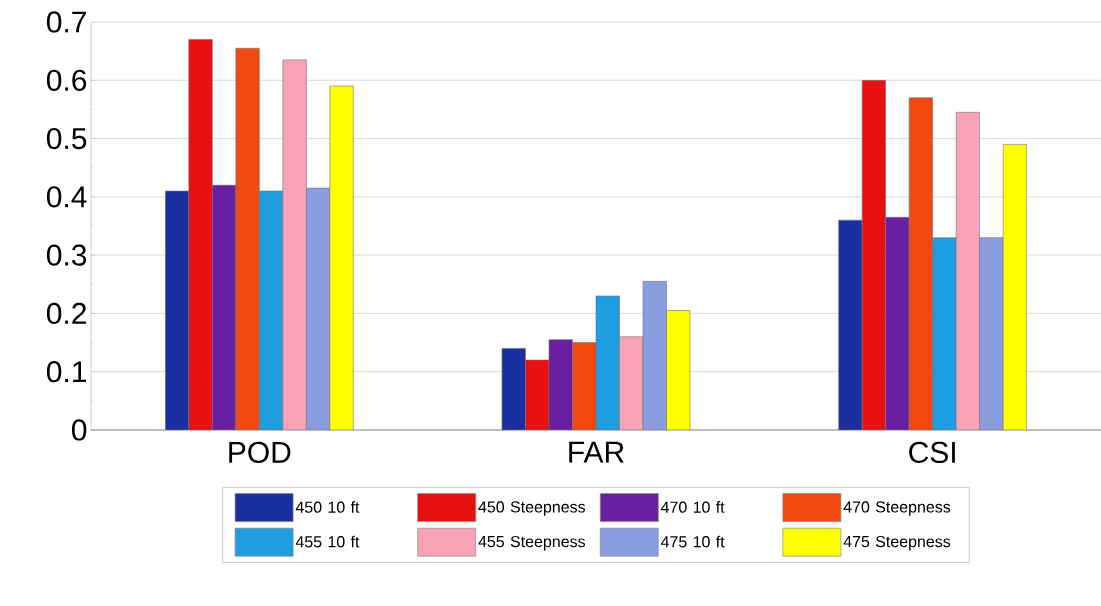 The width and height of the screenshot is (1101, 606). Describe the element at coordinates (596, 452) in the screenshot. I see `x-tick-label: FAR` at that location.